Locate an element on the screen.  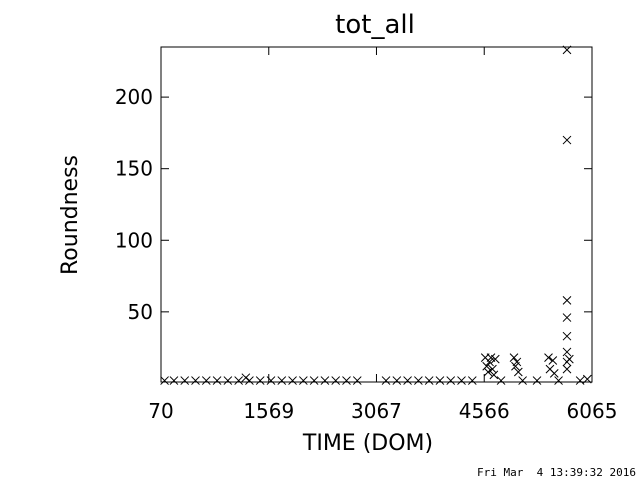
y-tick-label: 100 is located at coordinates (134, 240).